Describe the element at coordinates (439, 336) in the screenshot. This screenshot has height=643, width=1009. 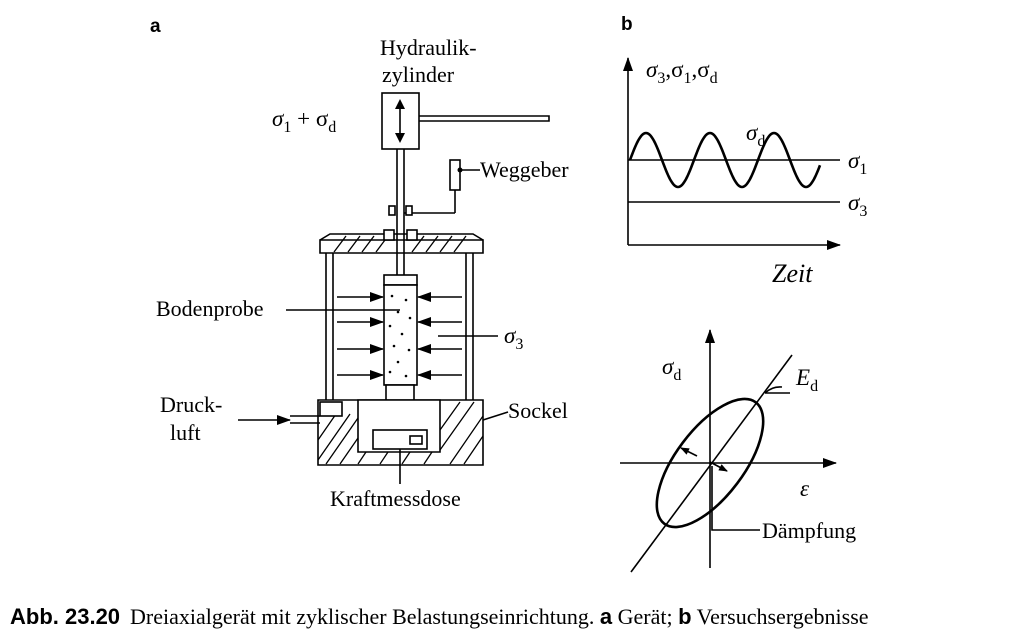
I see `pressure-arrows-right` at that location.